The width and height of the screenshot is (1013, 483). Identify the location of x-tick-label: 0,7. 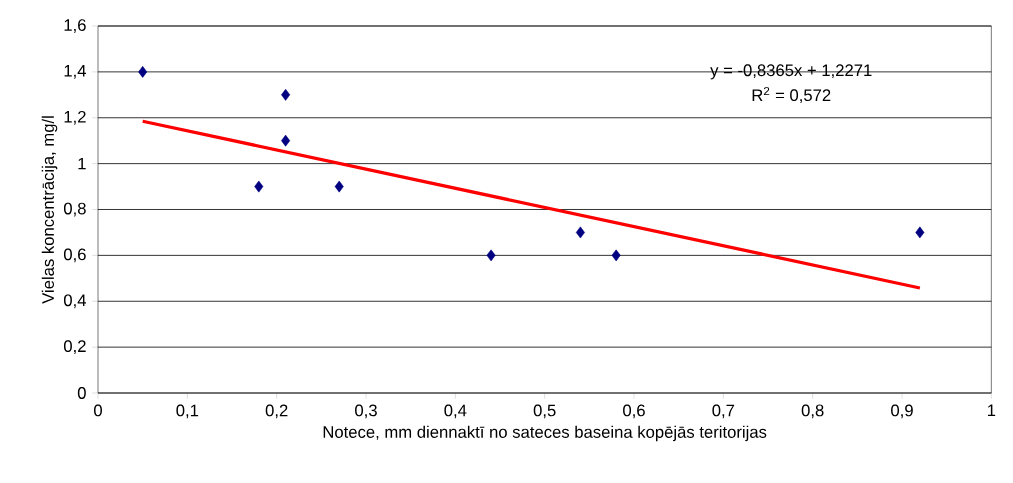
(723, 411).